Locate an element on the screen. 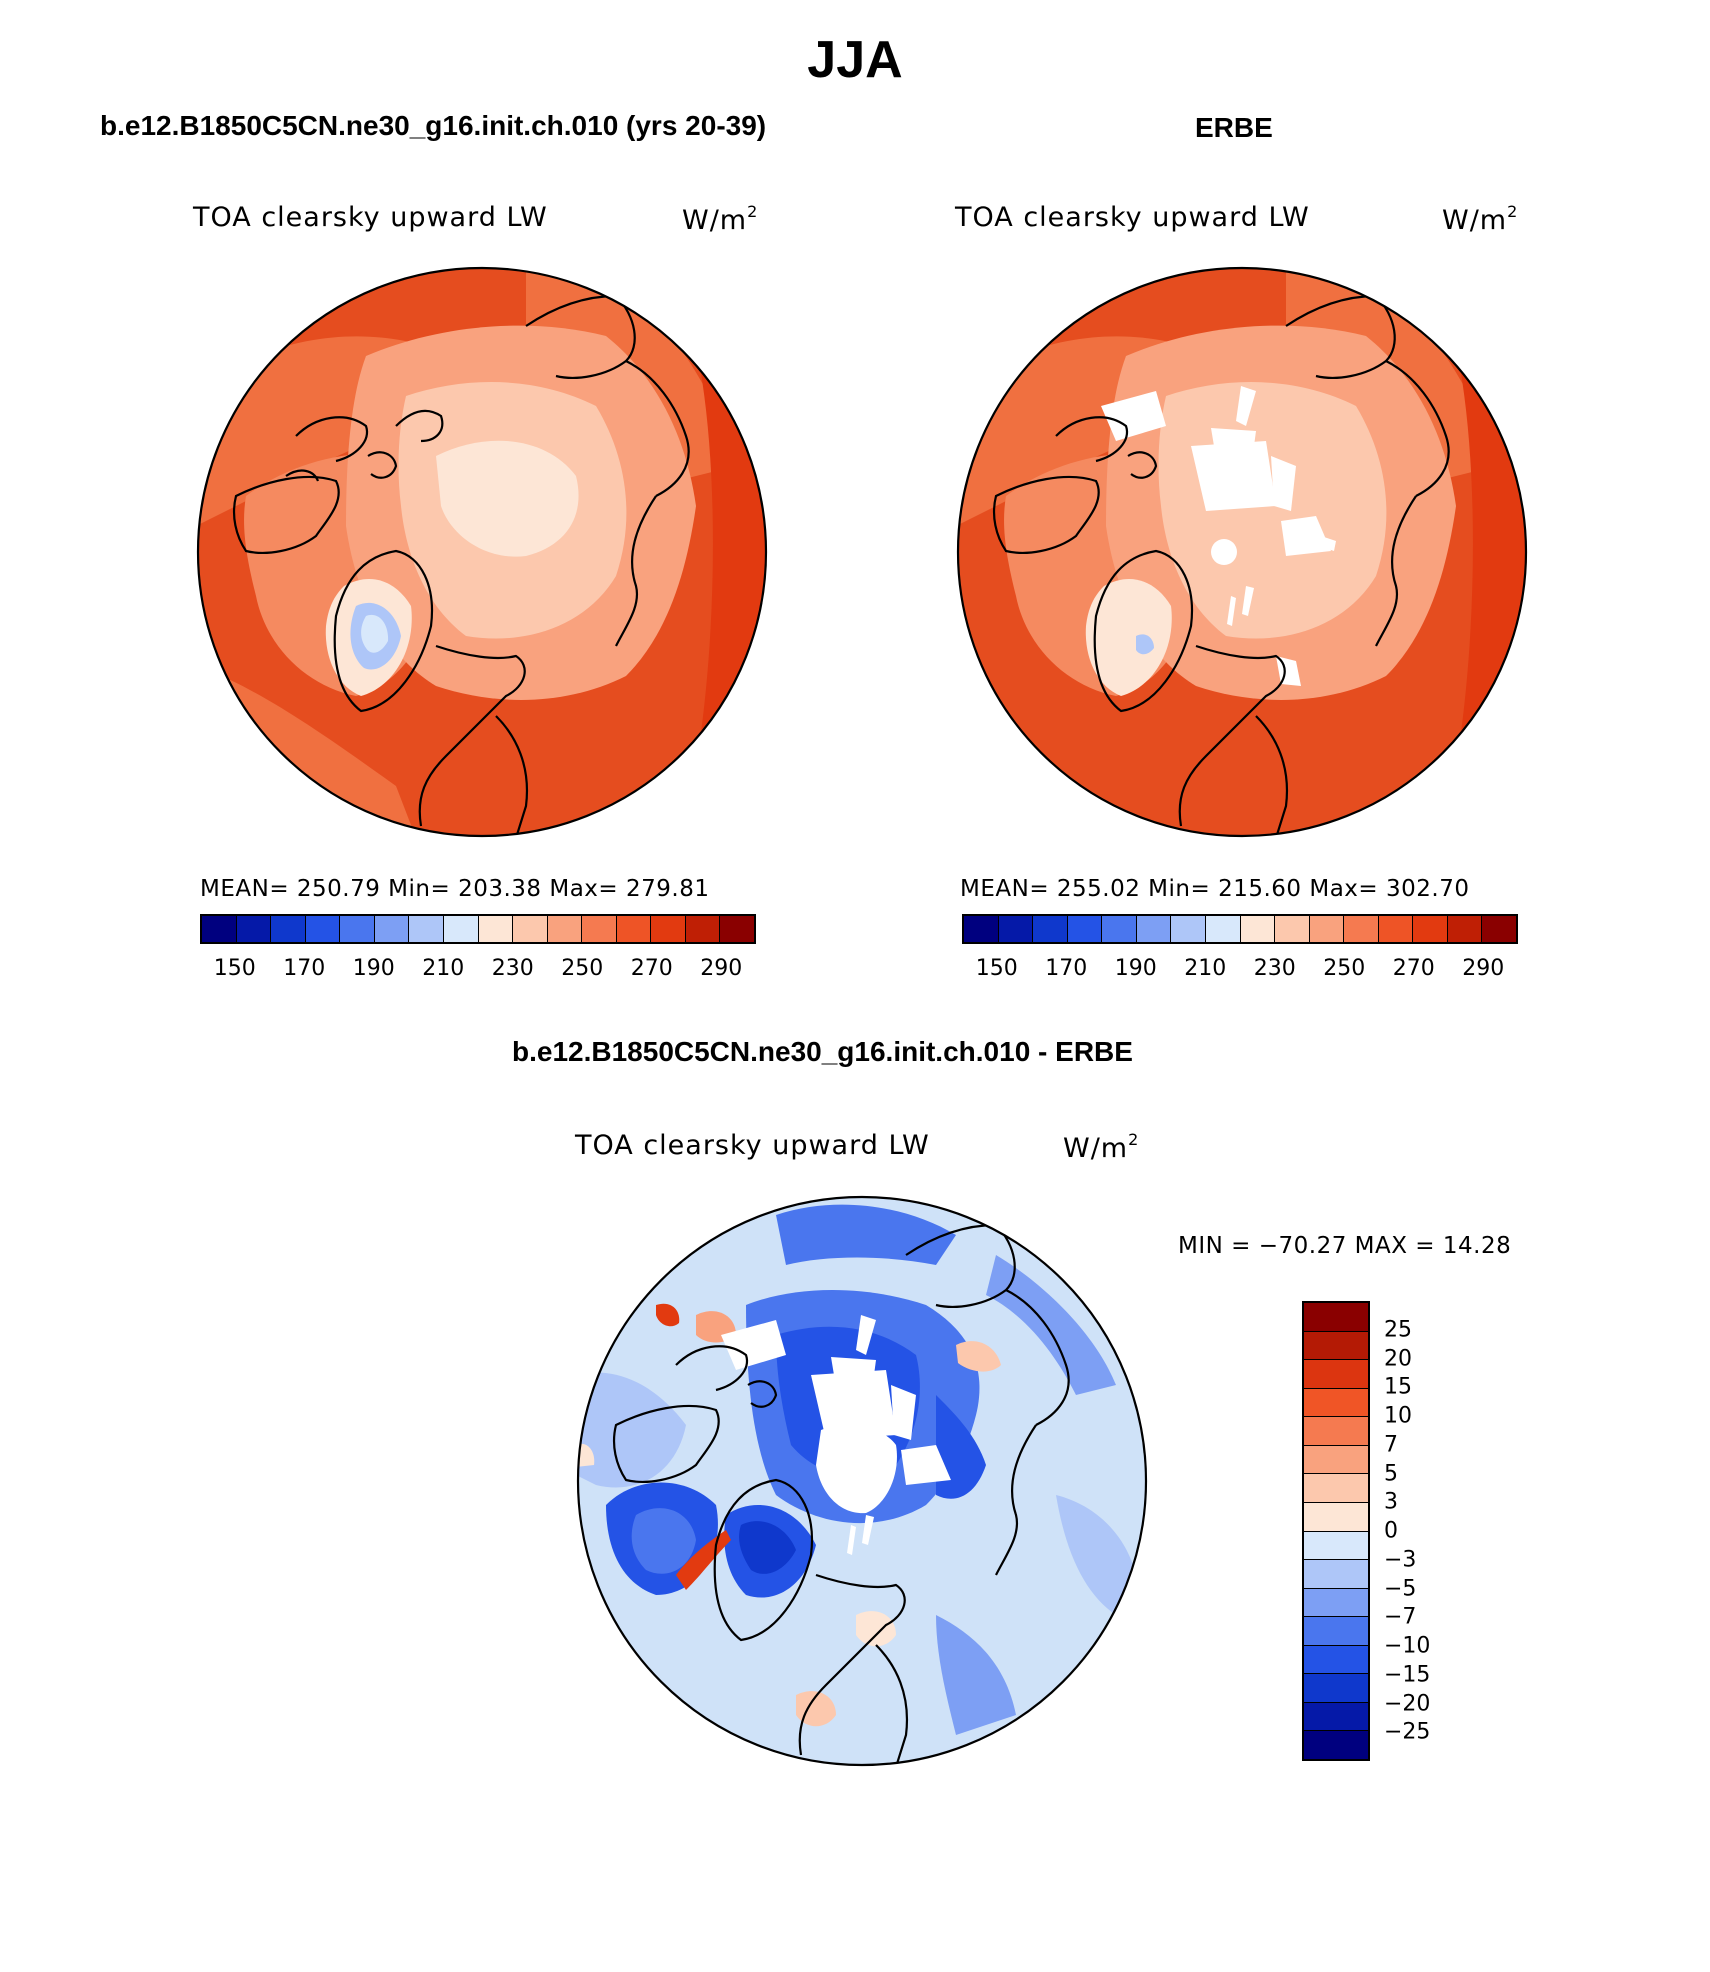  colorbar-tick-label: 5 is located at coordinates (1391, 1473).